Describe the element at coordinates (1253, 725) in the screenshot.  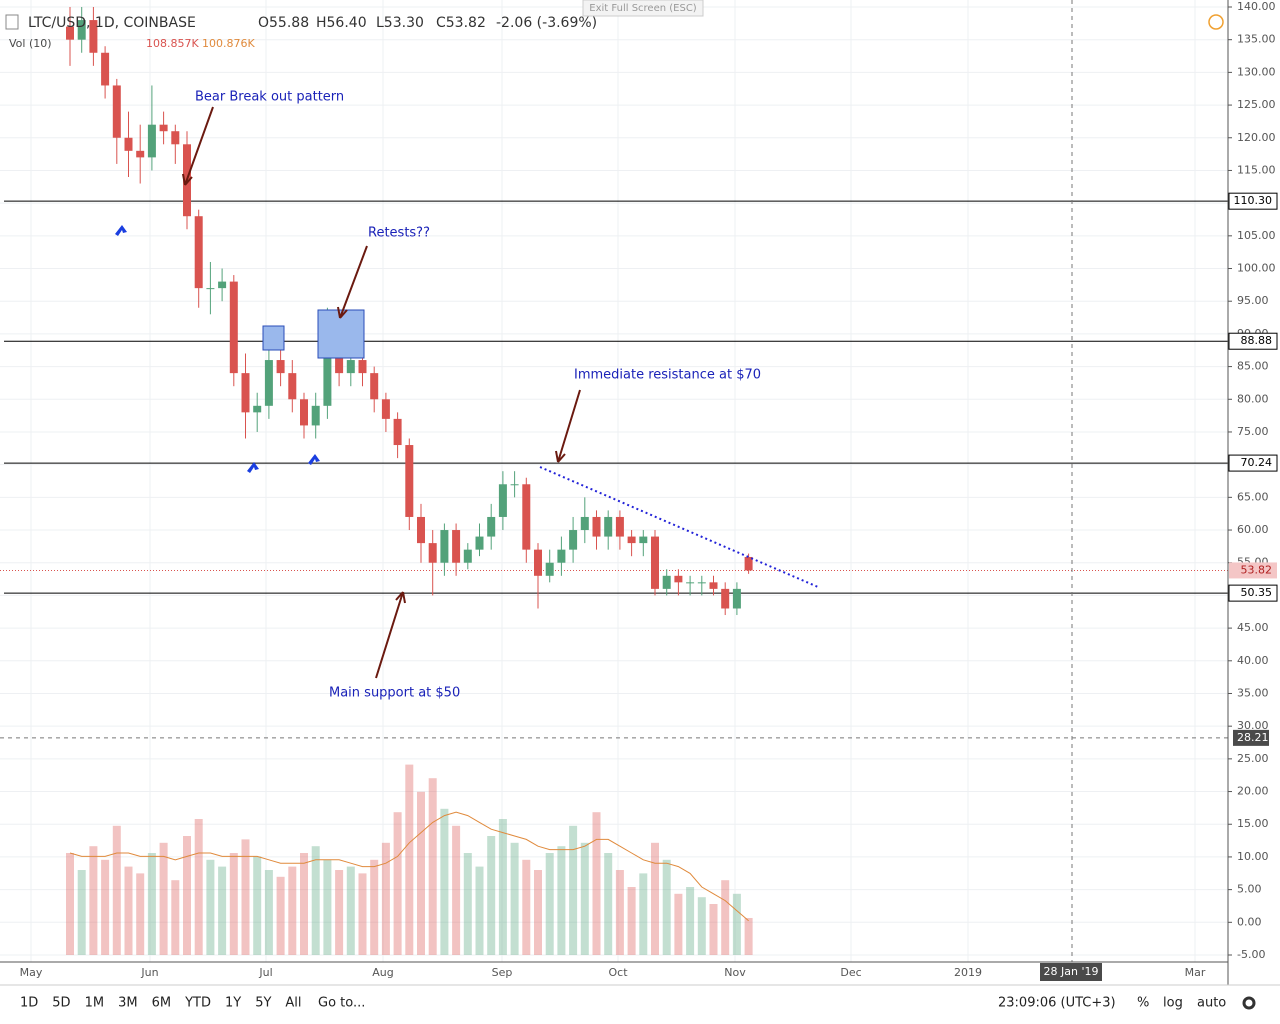
I see `y-tick-label: 30.00` at that location.